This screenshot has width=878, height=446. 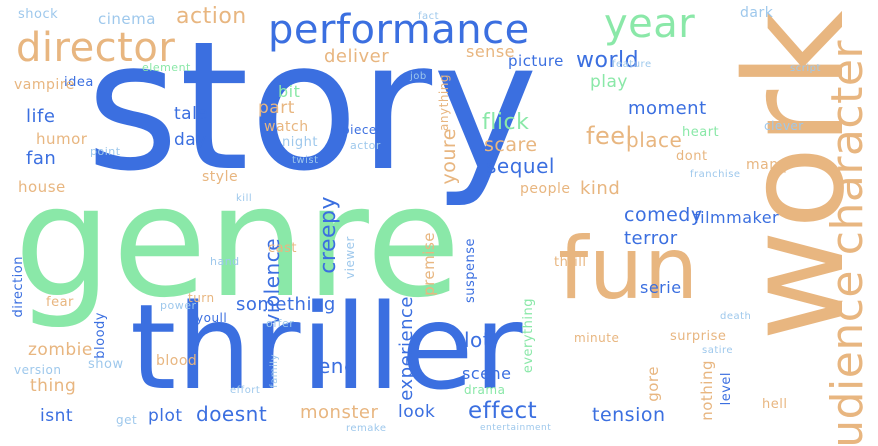 I want to click on word-effect: effect, so click(x=503, y=411).